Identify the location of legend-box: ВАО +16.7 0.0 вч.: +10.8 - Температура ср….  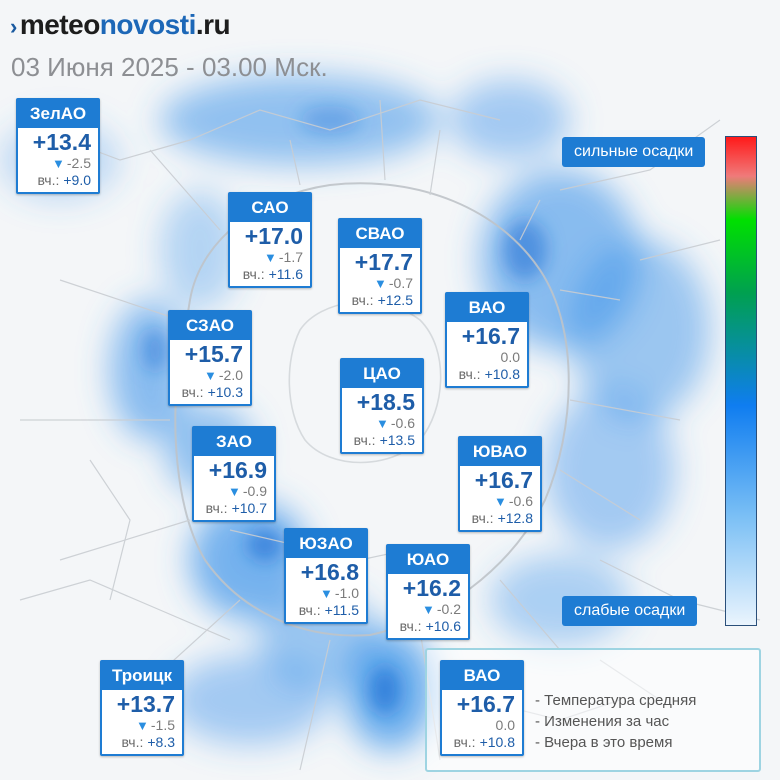
(593, 710).